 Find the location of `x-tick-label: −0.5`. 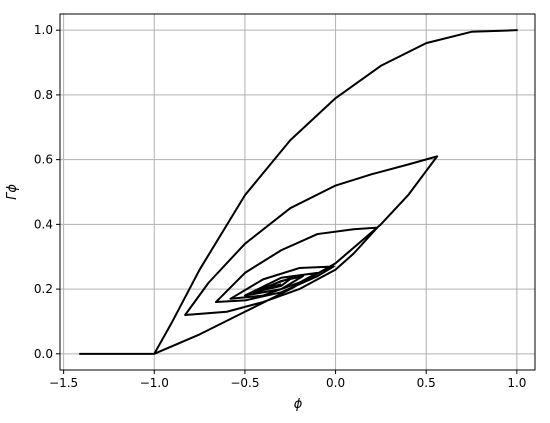

x-tick-label: −0.5 is located at coordinates (244, 383).